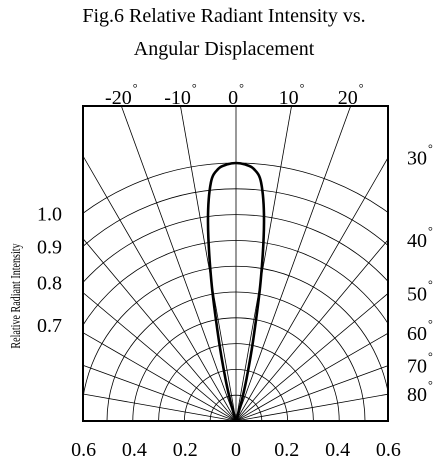  What do you see at coordinates (224, 49) in the screenshot?
I see `chart-title-line2: Angular Displacement` at bounding box center [224, 49].